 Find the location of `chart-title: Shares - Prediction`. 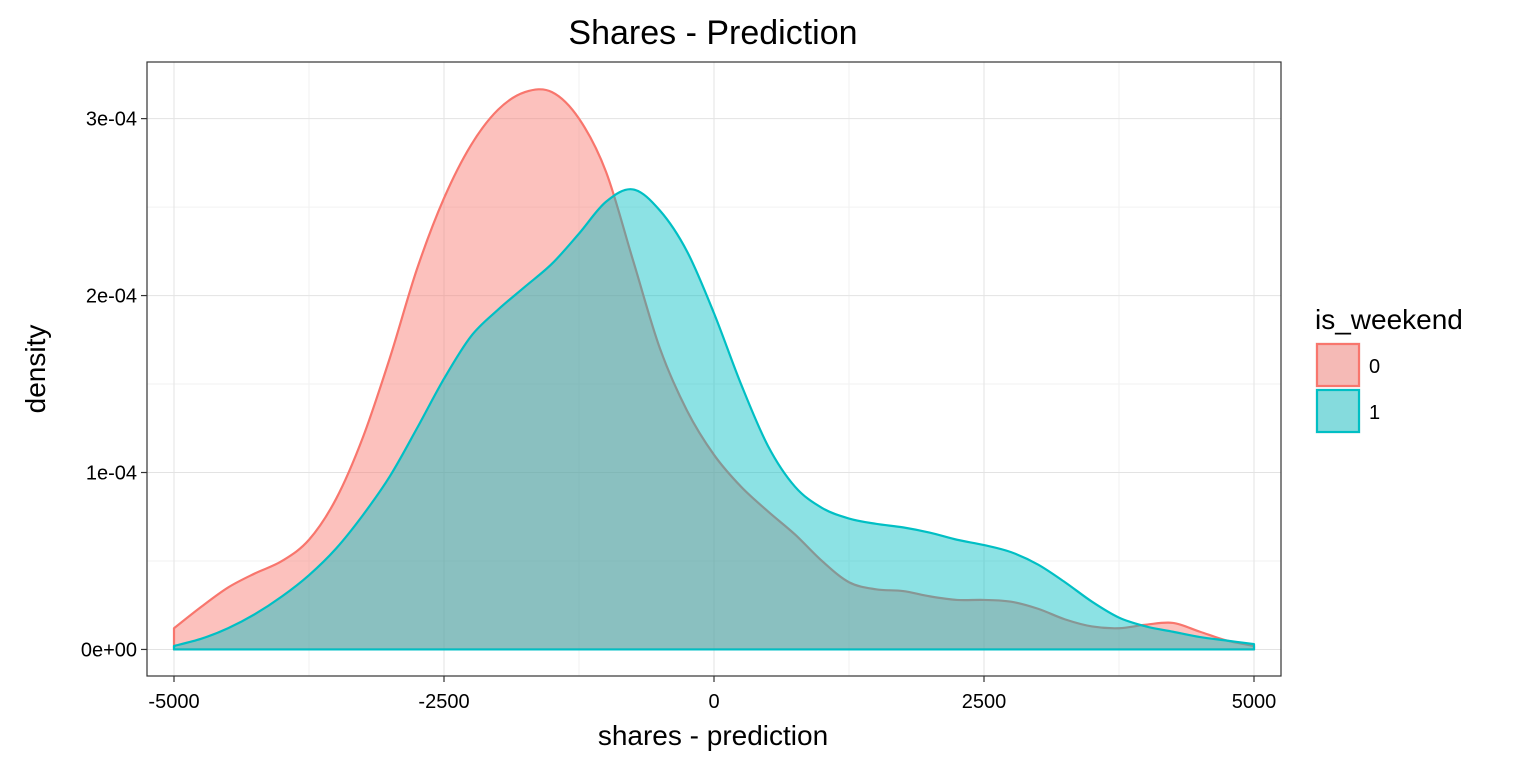

chart-title: Shares - Prediction is located at coordinates (712, 33).